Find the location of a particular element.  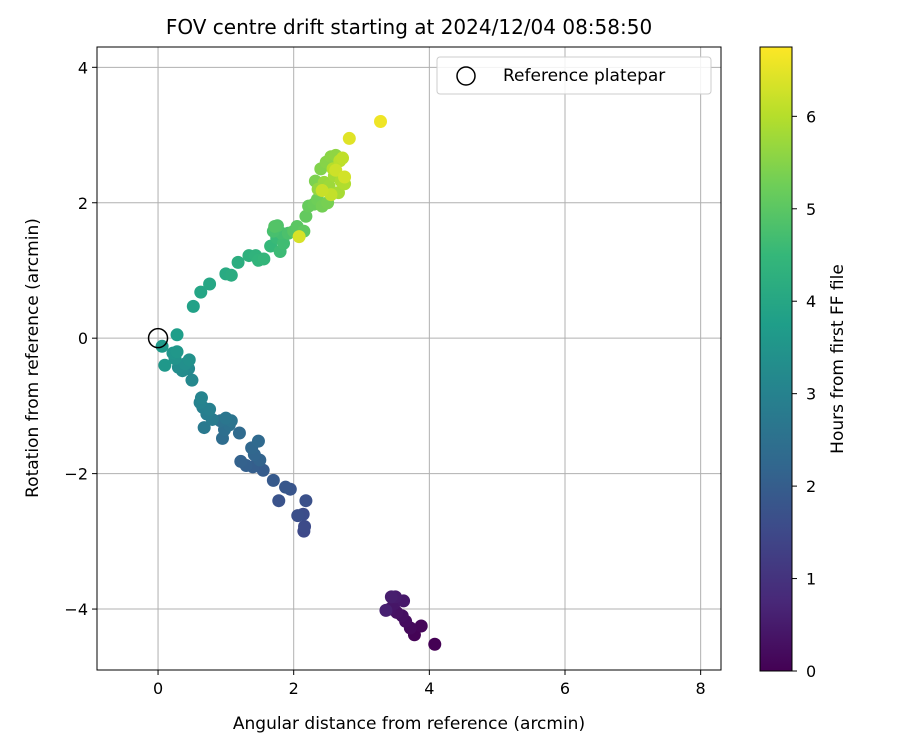

colorbar-tick-label: 4 is located at coordinates (811, 301).